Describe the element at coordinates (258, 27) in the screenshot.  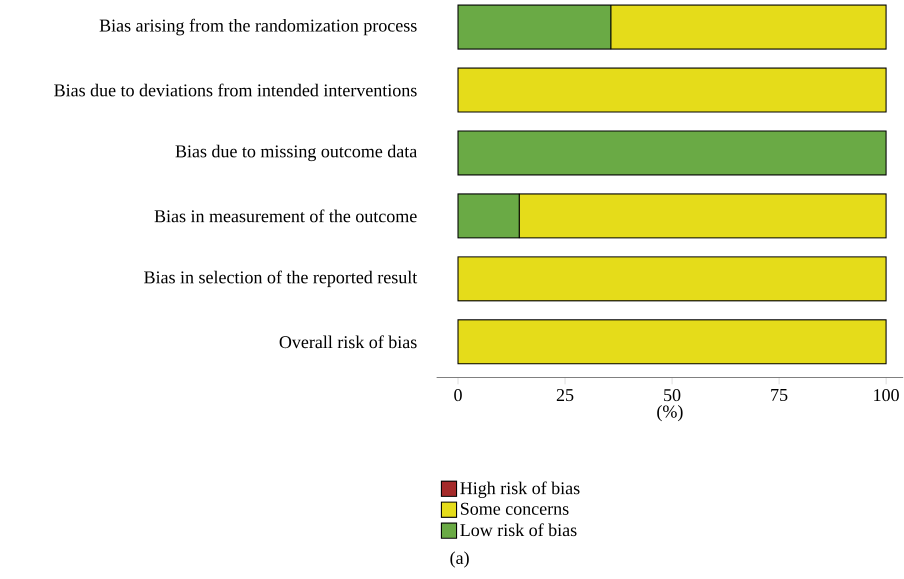
I see `y-tick-label: Bias arising from the randomization process` at that location.